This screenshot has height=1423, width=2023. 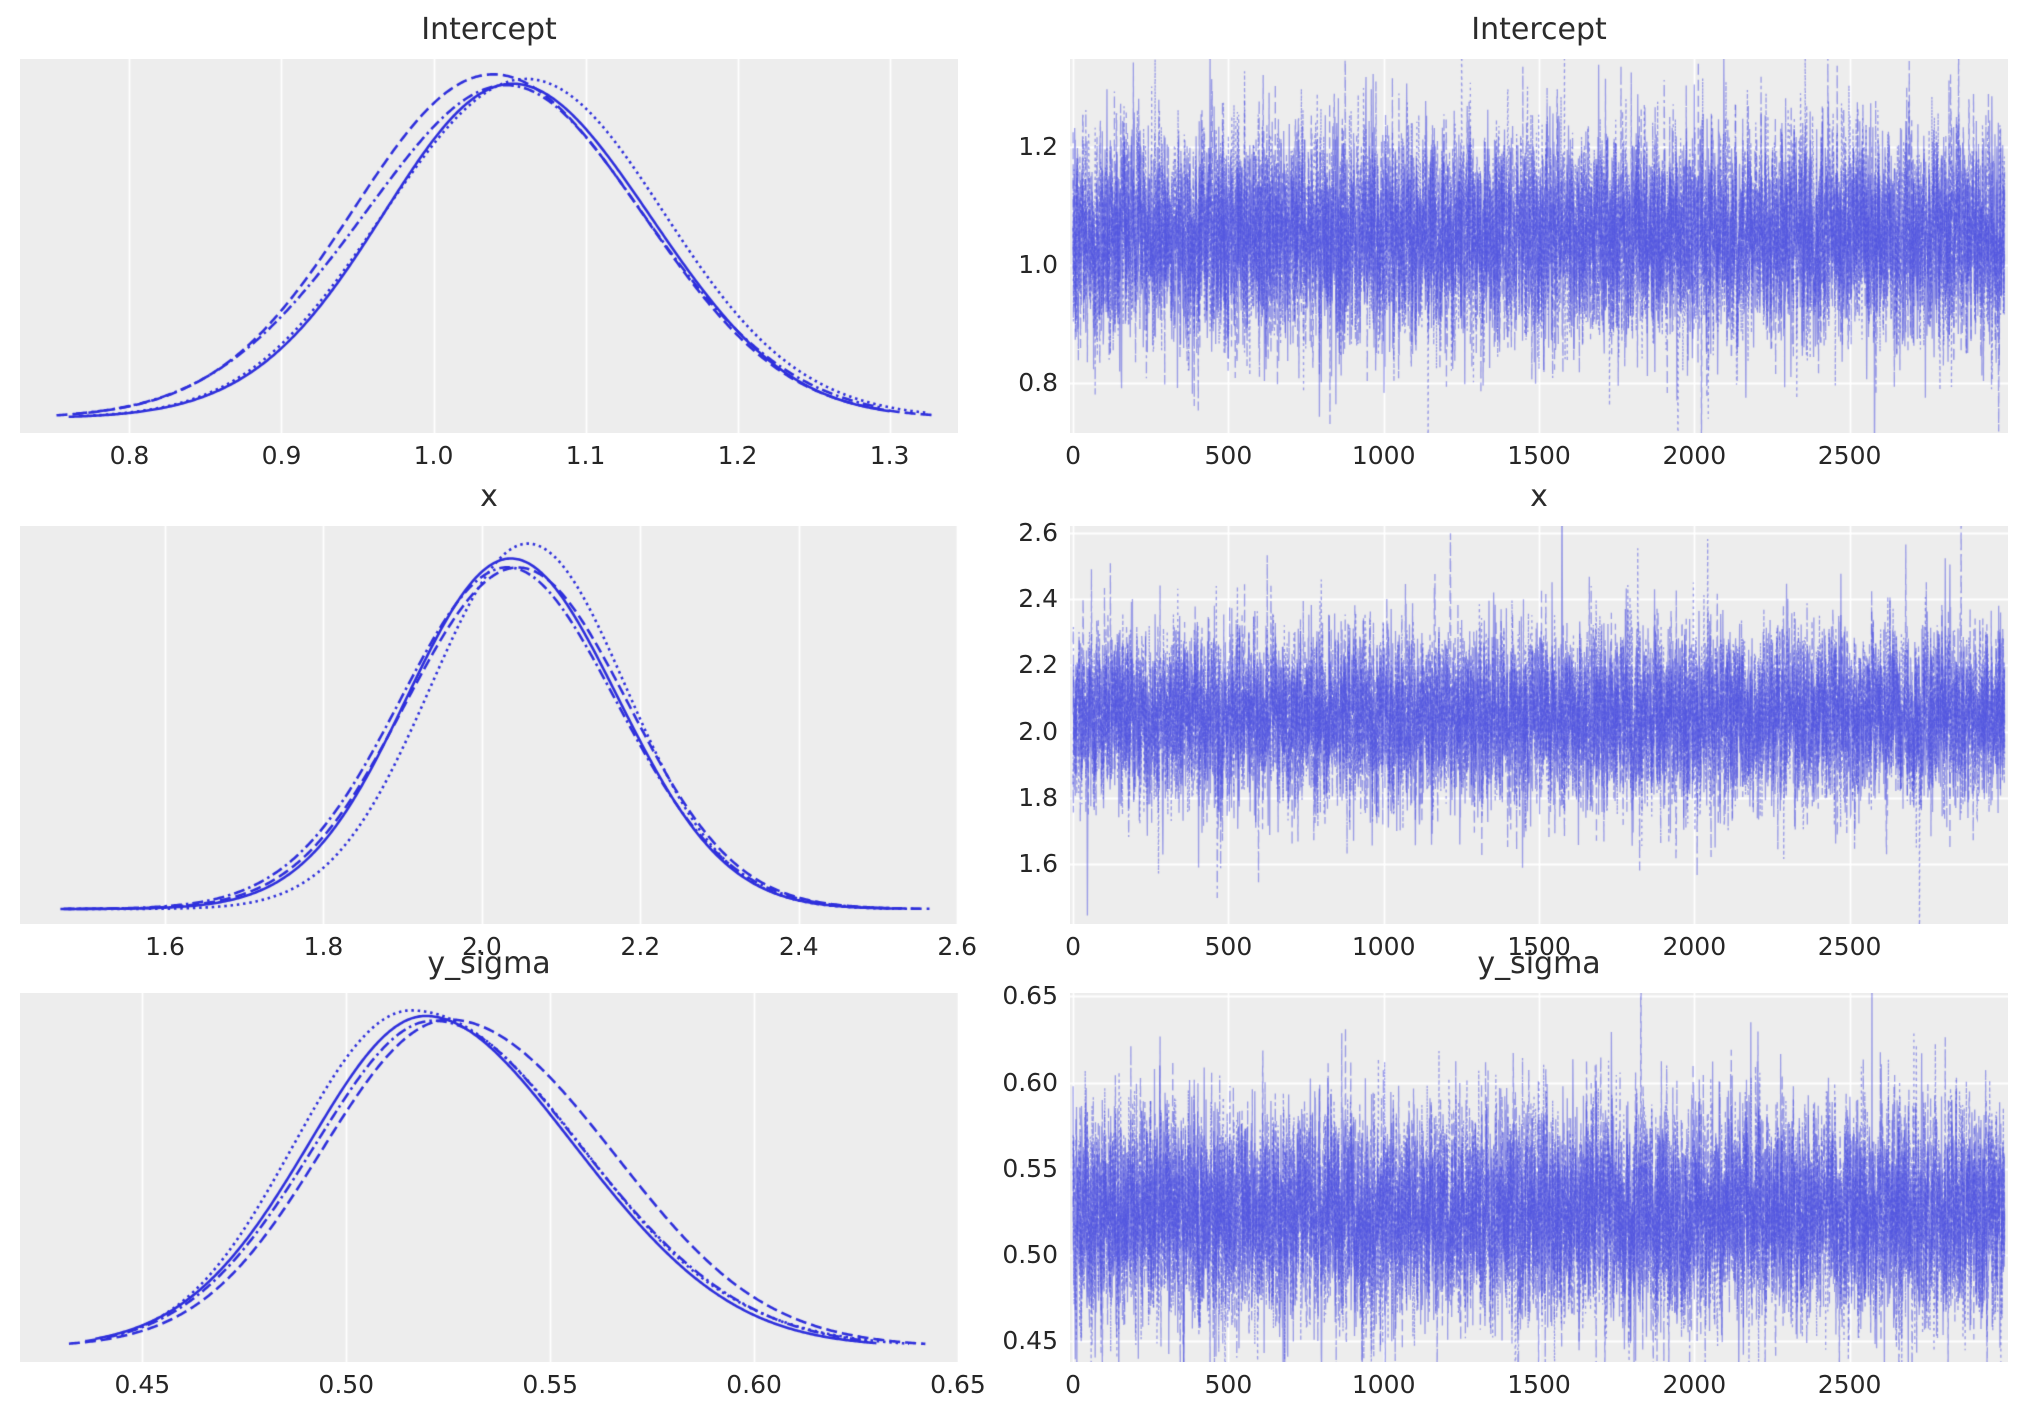 What do you see at coordinates (1038, 797) in the screenshot?
I see `y-tick-label: 1.8` at bounding box center [1038, 797].